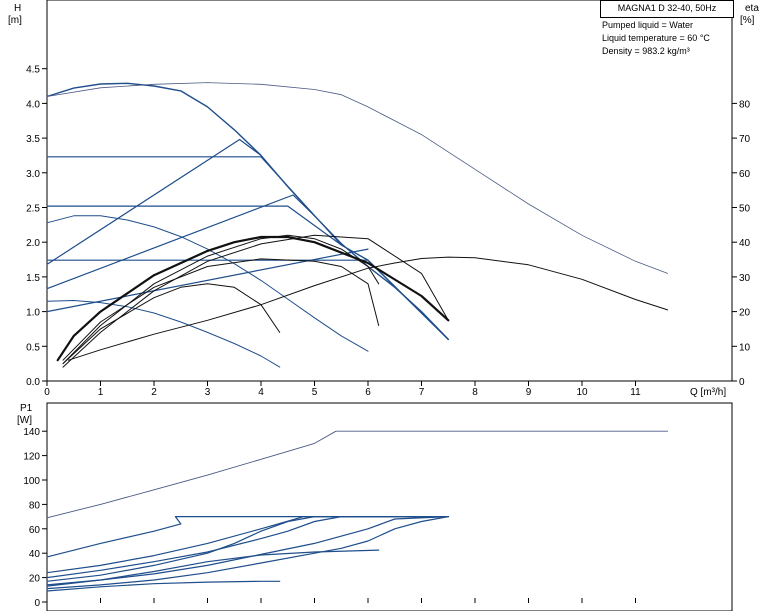 The image size is (774, 611). Describe the element at coordinates (747, 20) in the screenshot. I see `eta-axis-unit: [%]` at that location.